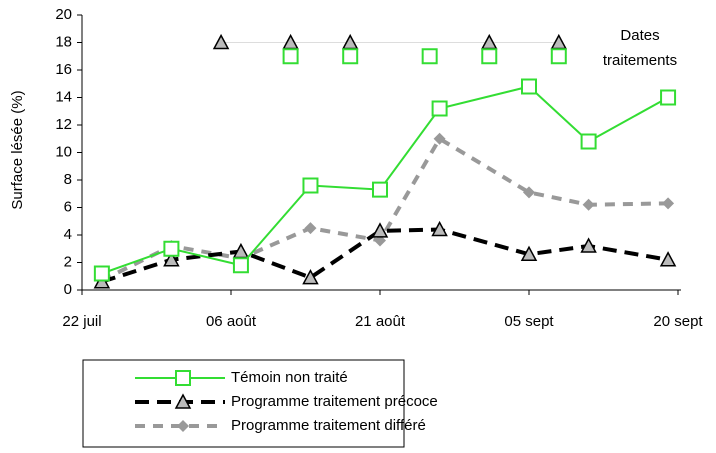 The height and width of the screenshot is (453, 716). What do you see at coordinates (334, 401) in the screenshot?
I see `legend-label: Programme traitement précoce` at bounding box center [334, 401].